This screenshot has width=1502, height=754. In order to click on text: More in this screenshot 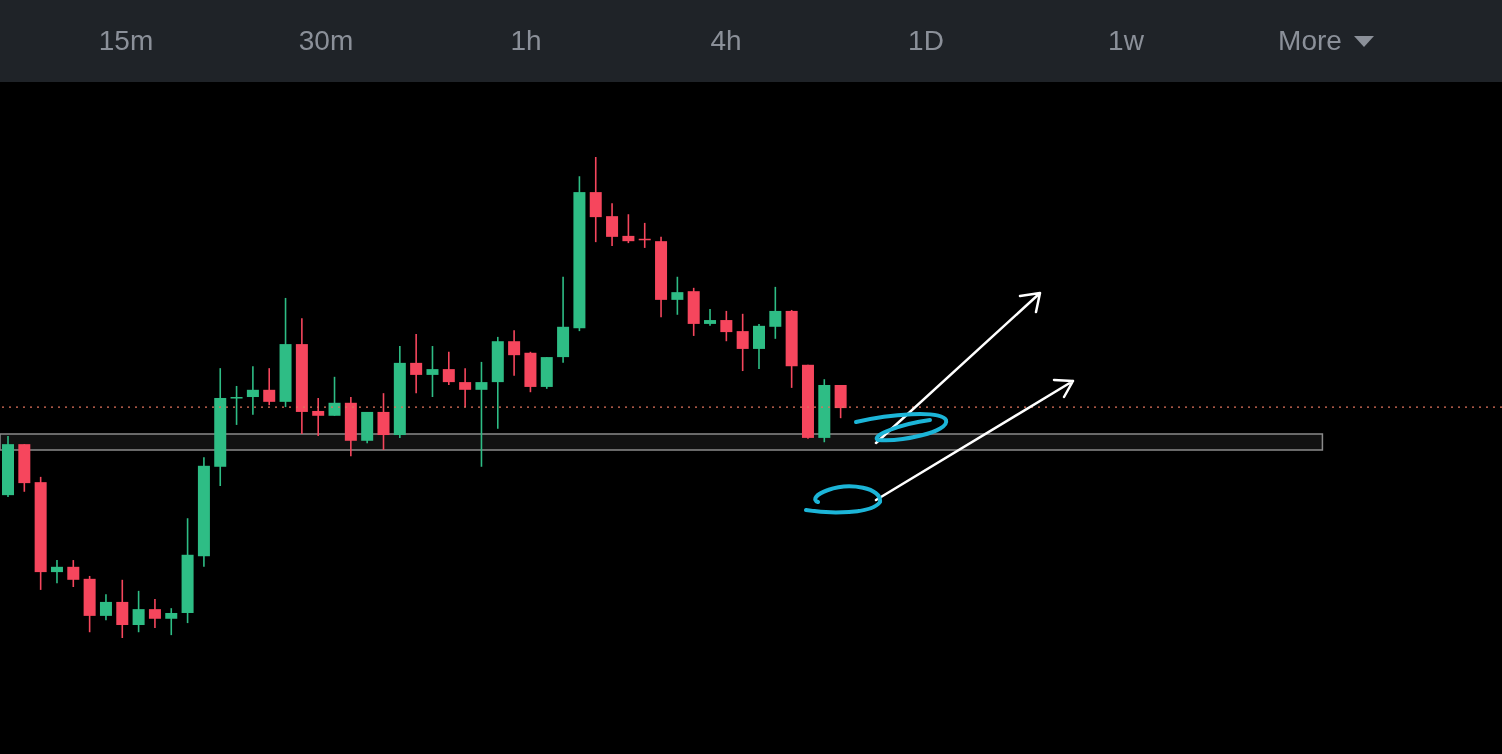, I will do `click(1310, 41)`.